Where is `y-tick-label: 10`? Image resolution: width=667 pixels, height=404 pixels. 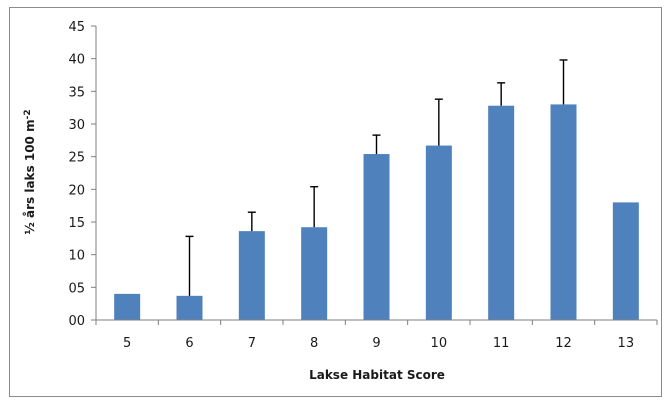 y-tick-label: 10 is located at coordinates (76, 256).